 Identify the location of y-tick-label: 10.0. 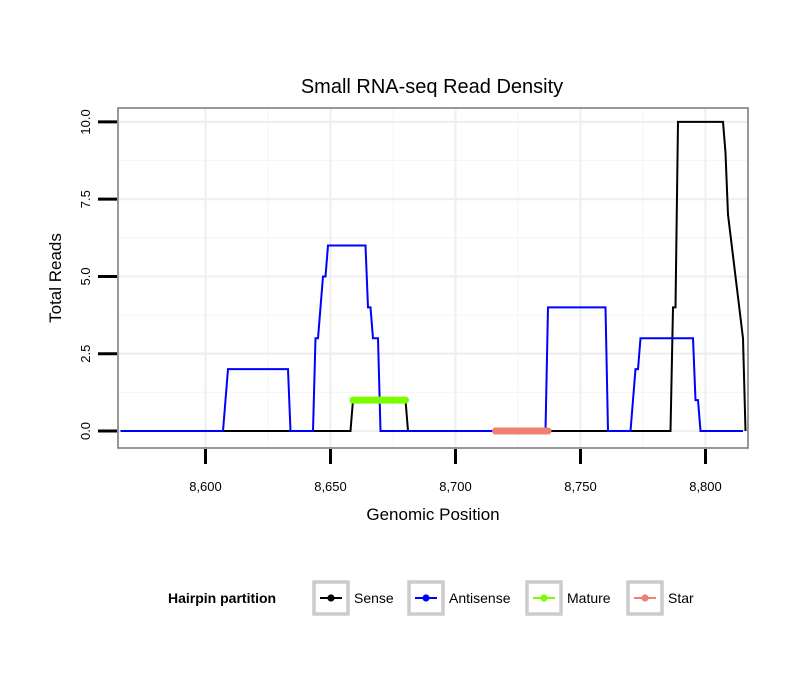
(85, 121).